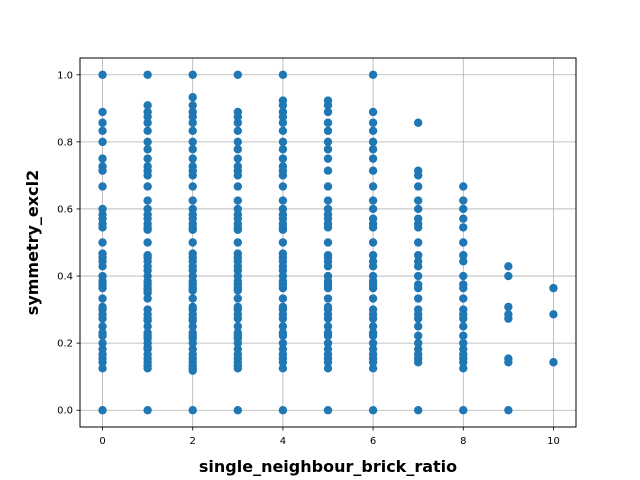 The width and height of the screenshot is (640, 480). I want to click on y-axis-label: symmetry_excl2, so click(32, 242).